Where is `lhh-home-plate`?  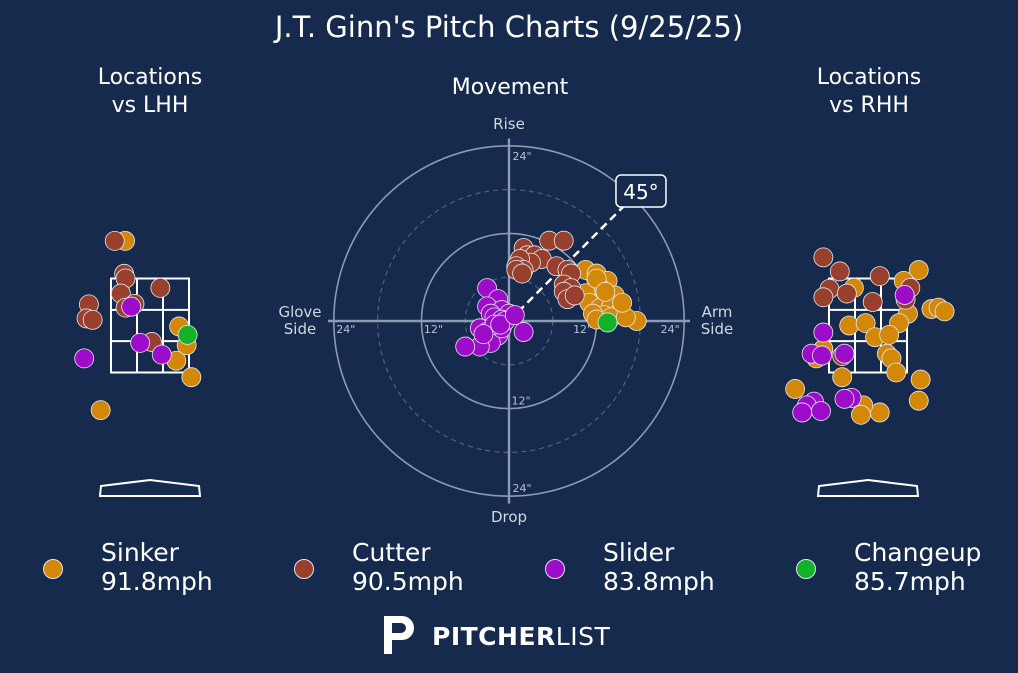 lhh-home-plate is located at coordinates (150, 487).